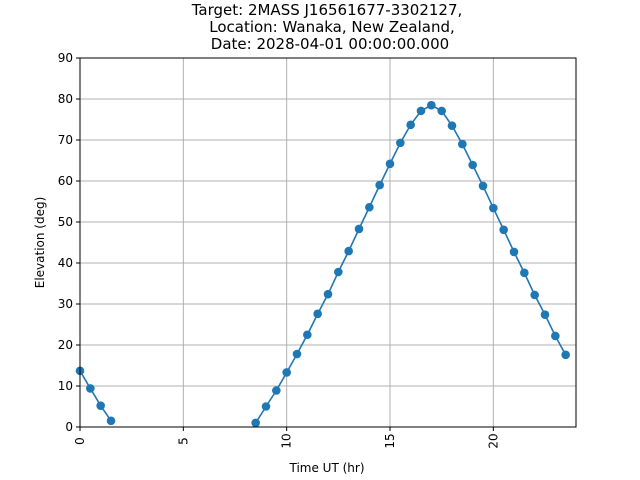 The height and width of the screenshot is (480, 640). What do you see at coordinates (40, 243) in the screenshot?
I see `y-axis-label: Elevation (deg)` at bounding box center [40, 243].